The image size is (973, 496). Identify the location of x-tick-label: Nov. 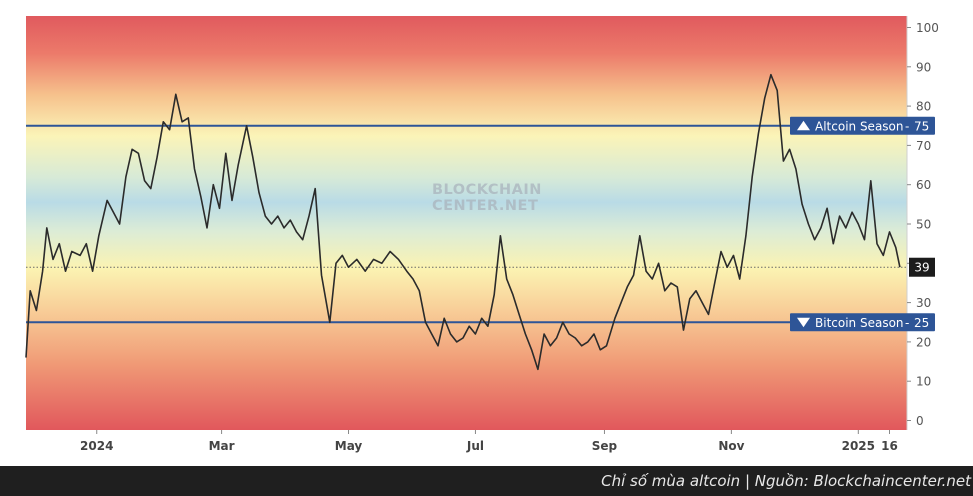
(731, 446).